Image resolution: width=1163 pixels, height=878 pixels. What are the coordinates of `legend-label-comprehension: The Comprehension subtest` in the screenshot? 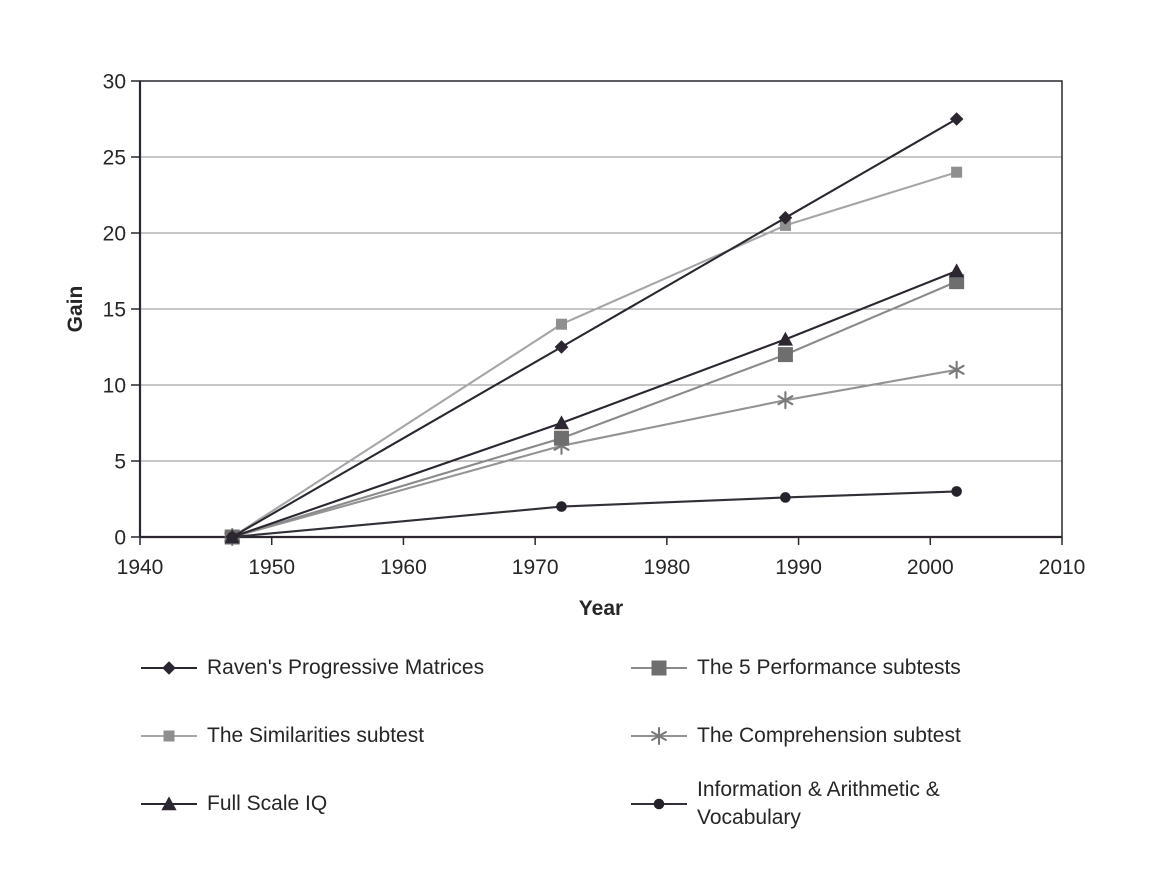 It's located at (829, 736).